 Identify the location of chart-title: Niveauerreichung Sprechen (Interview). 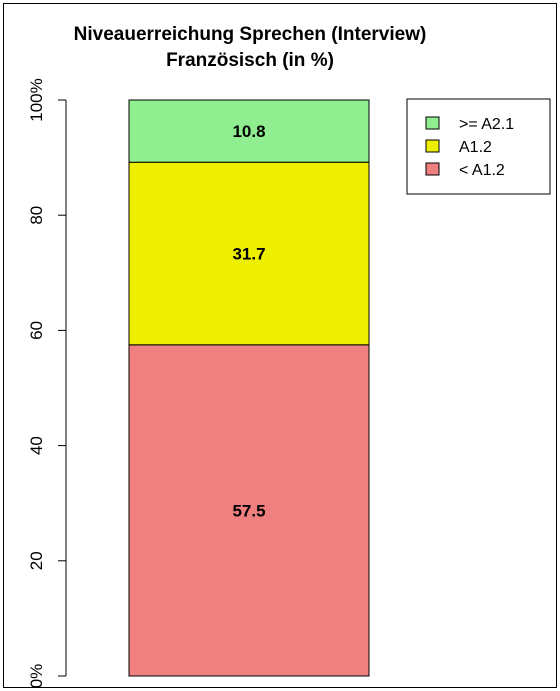
(250, 34).